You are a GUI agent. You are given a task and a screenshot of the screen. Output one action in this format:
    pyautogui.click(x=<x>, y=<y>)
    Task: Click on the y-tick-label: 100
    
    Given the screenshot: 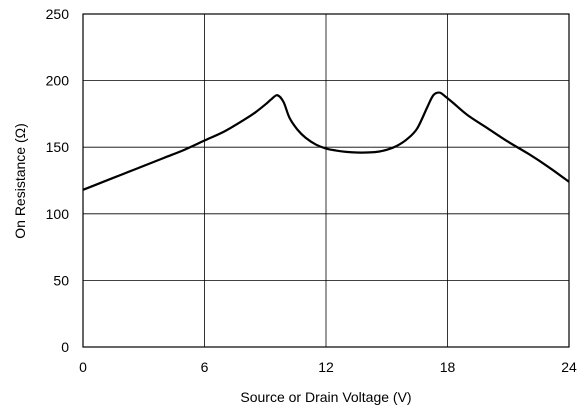 What is the action you would take?
    pyautogui.click(x=58, y=214)
    